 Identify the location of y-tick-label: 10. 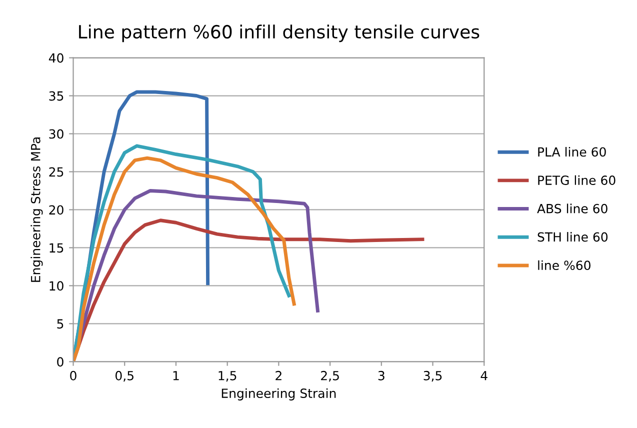
(57, 286).